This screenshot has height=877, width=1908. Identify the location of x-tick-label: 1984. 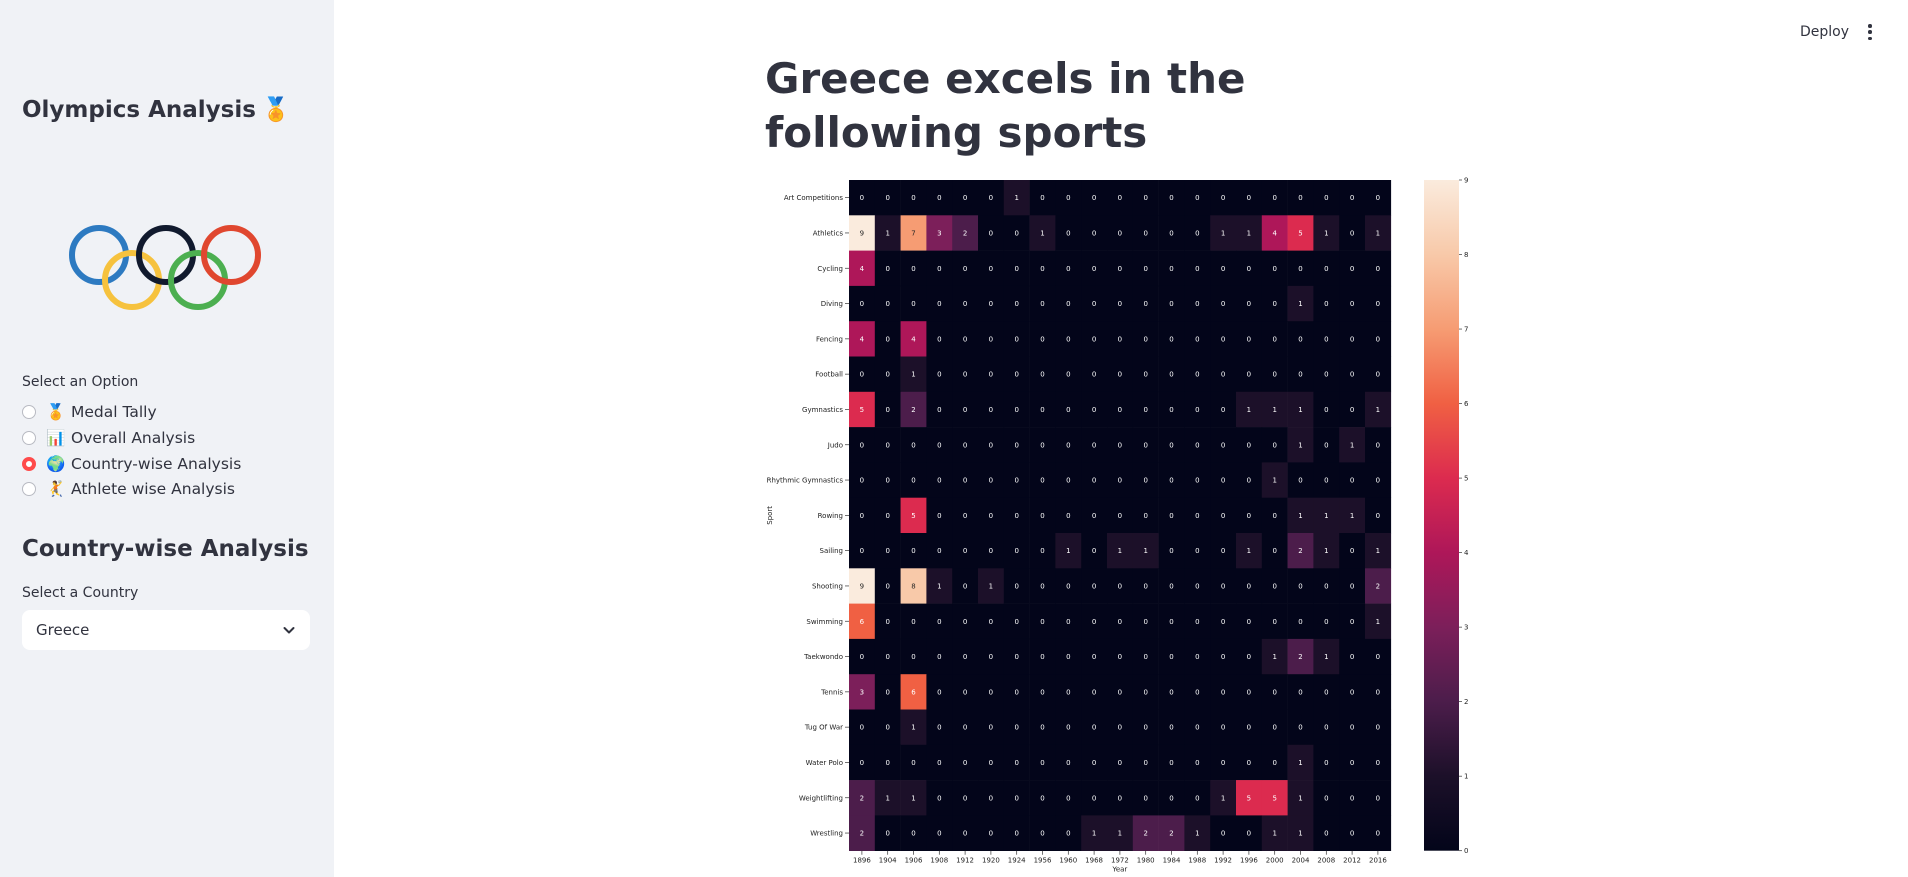
(1172, 861).